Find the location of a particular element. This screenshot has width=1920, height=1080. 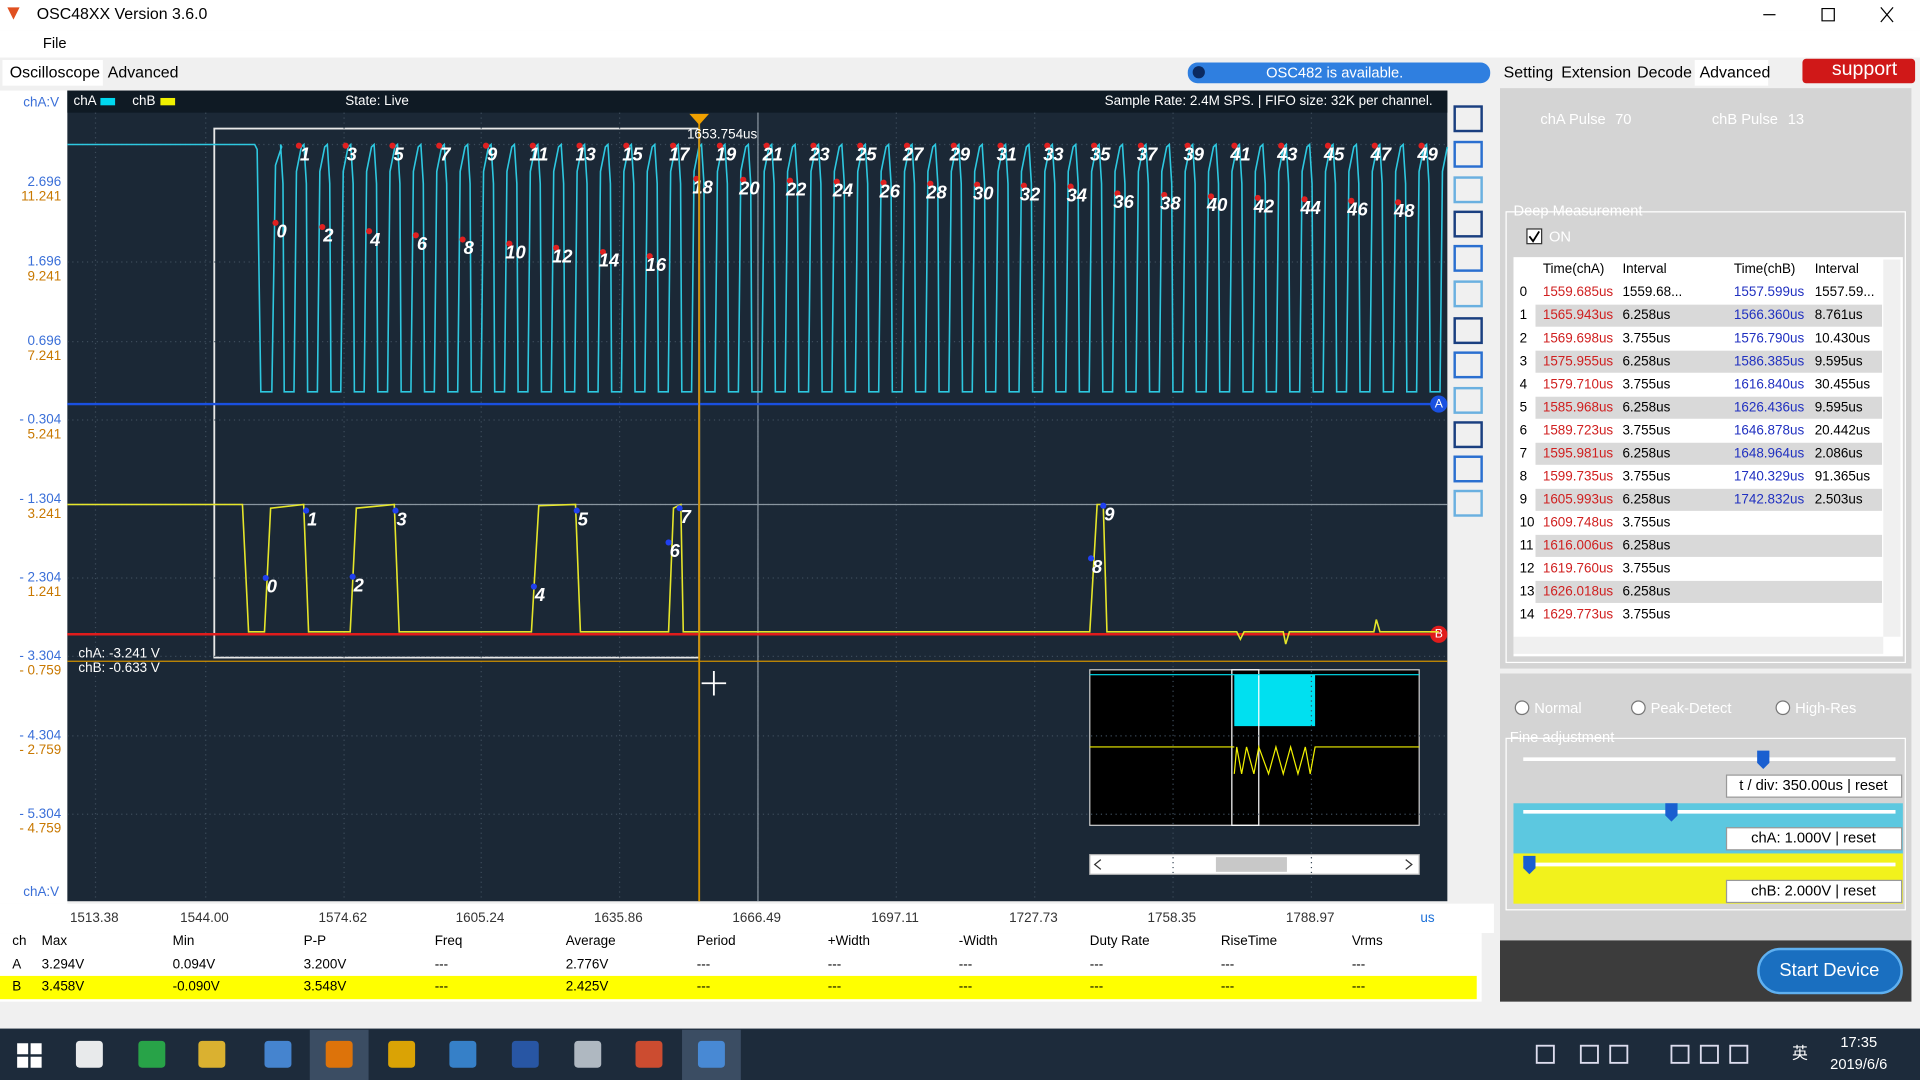

support-button is located at coordinates (1859, 71).